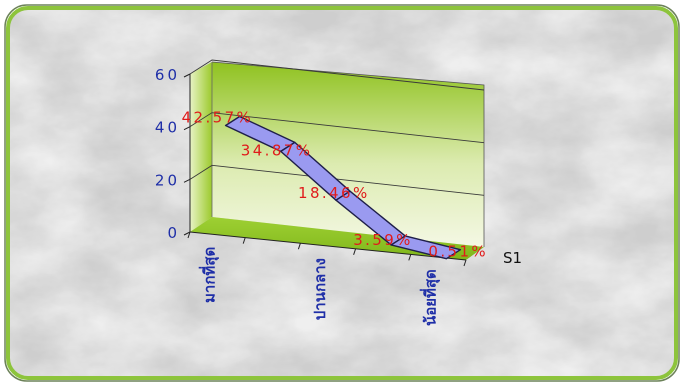 Image resolution: width=684 pixels, height=386 pixels. What do you see at coordinates (167, 75) in the screenshot?
I see `y-tick-label: 60` at bounding box center [167, 75].